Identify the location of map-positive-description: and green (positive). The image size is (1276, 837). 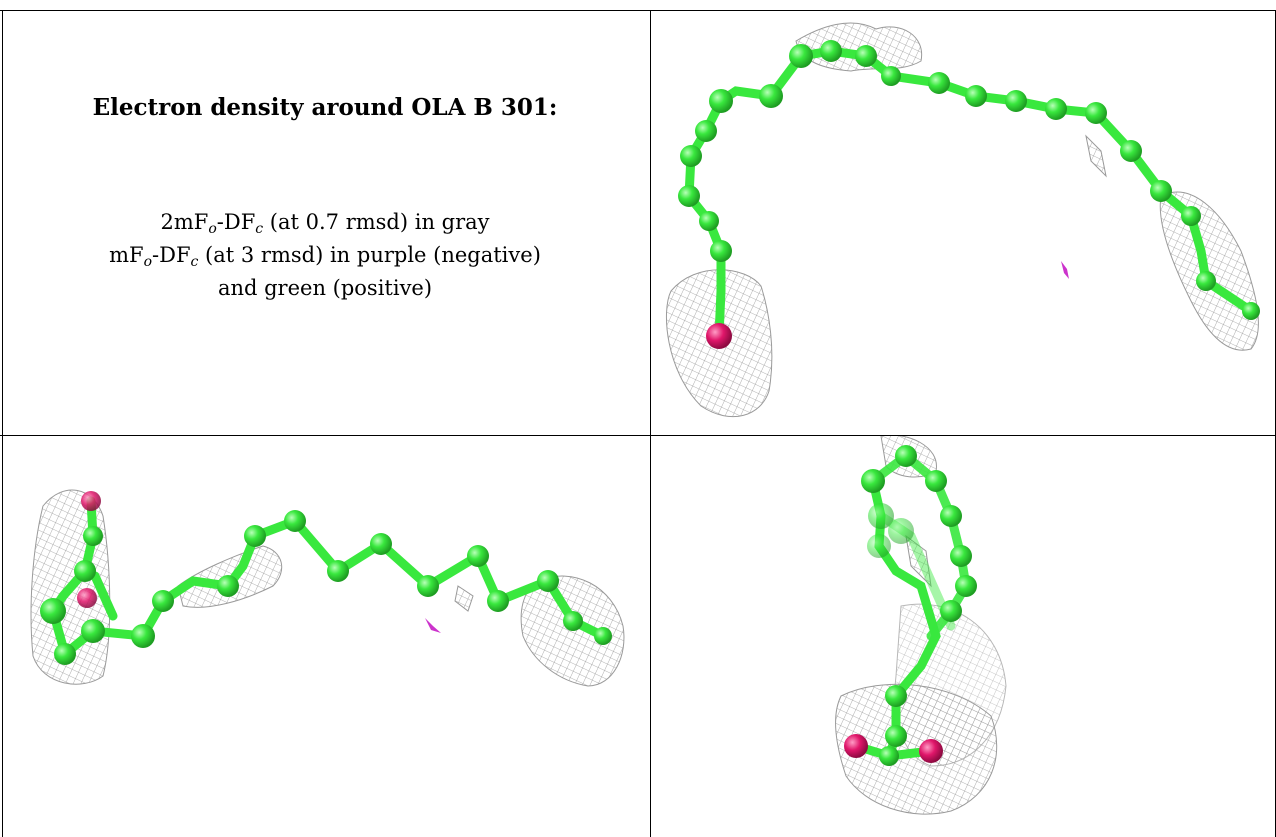
(325, 288).